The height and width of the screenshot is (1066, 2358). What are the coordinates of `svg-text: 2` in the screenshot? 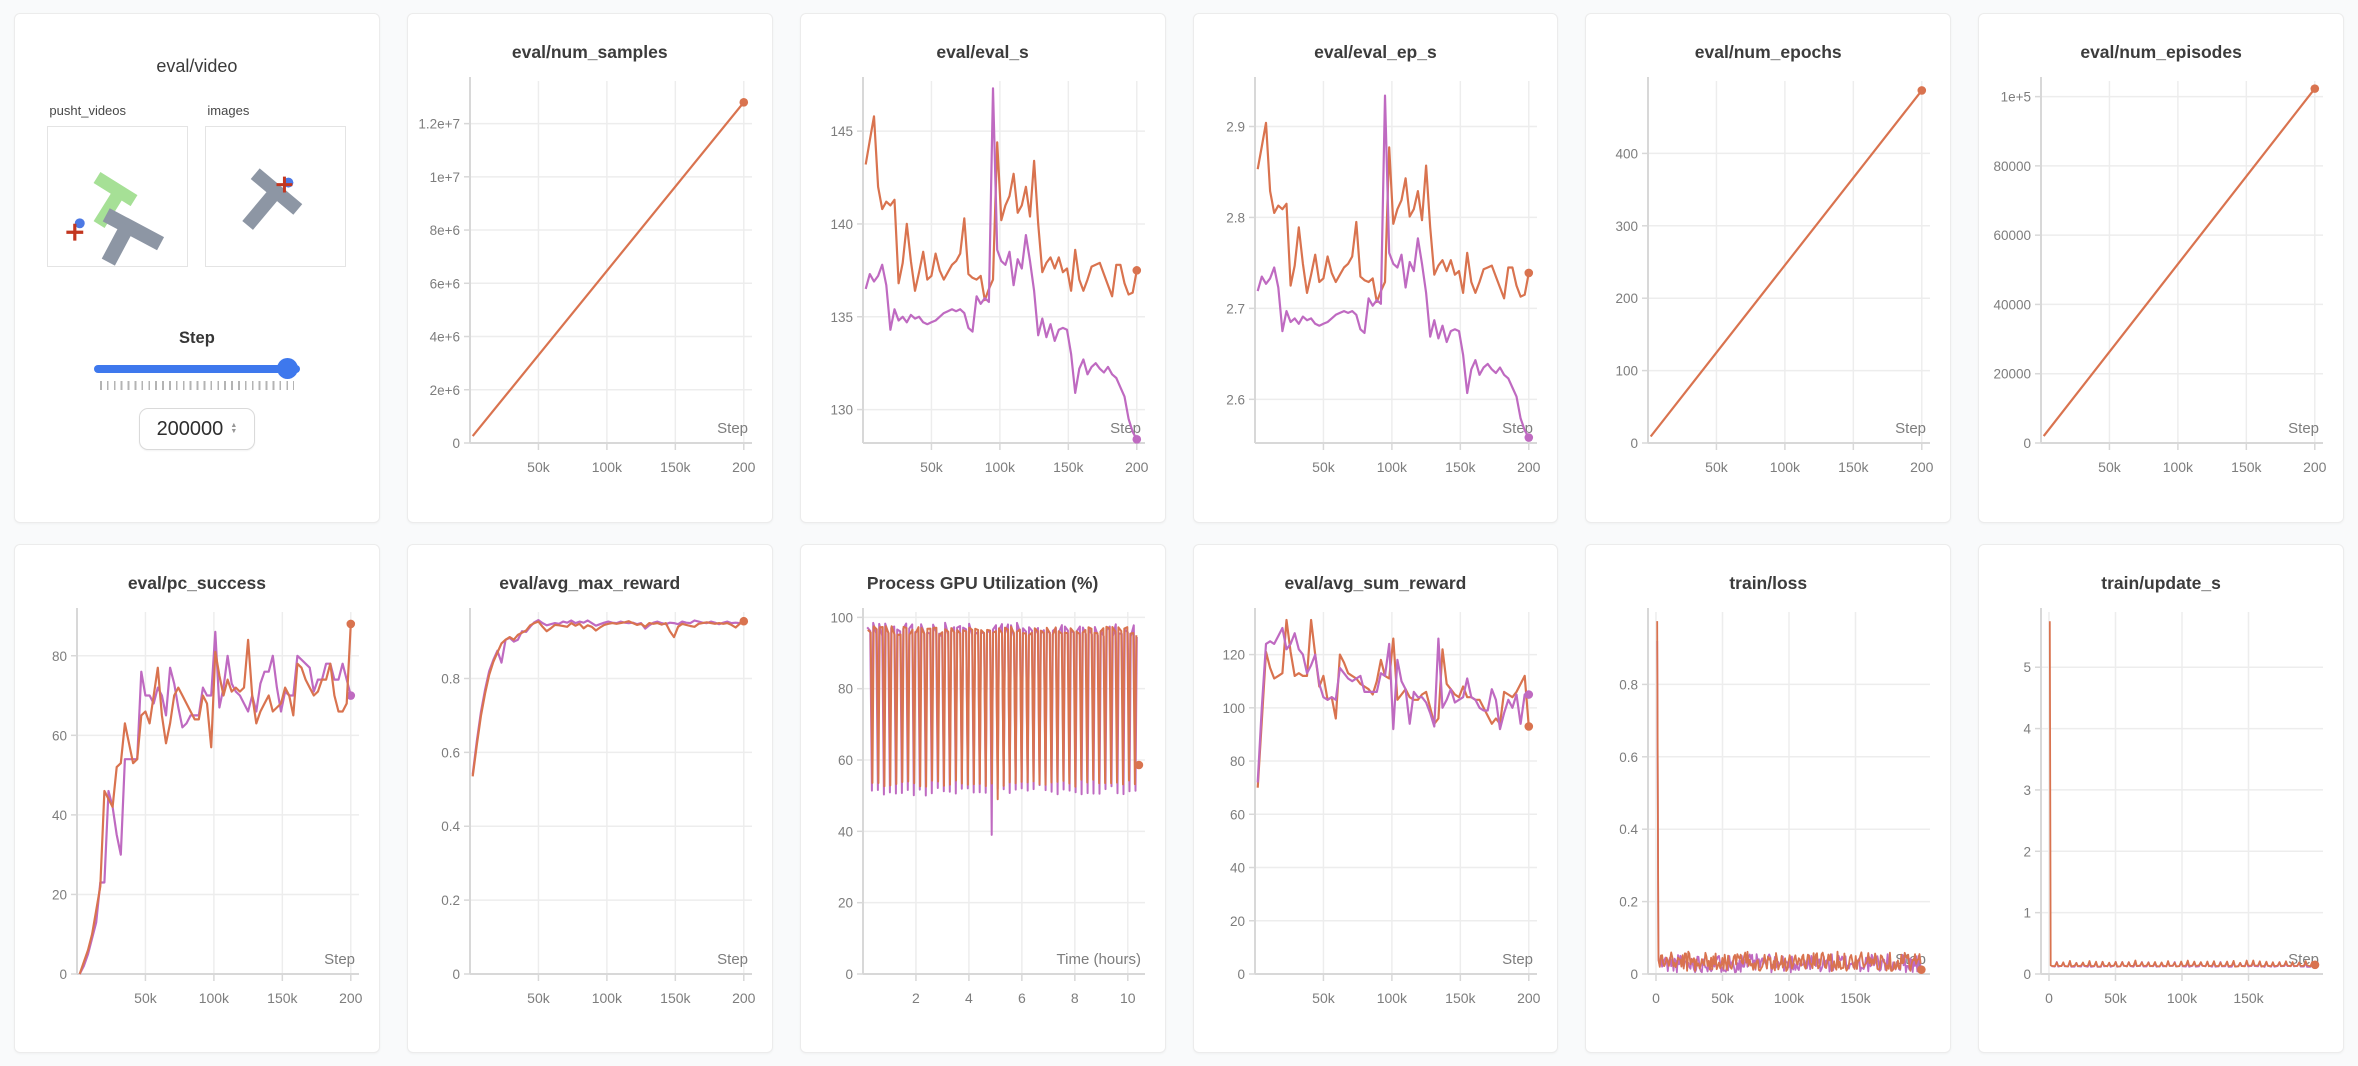 It's located at (916, 998).